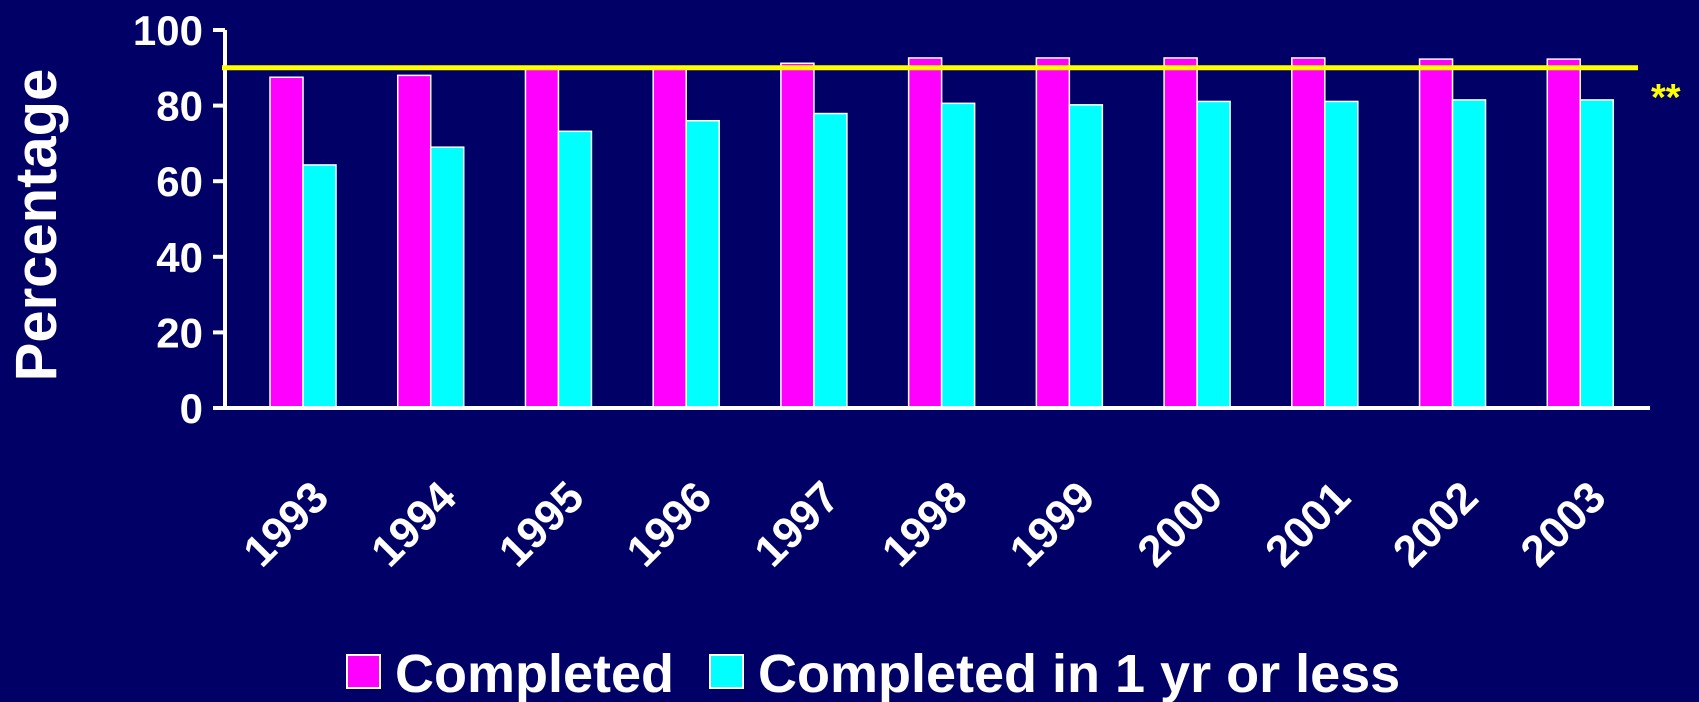 This screenshot has width=1699, height=702. What do you see at coordinates (179, 332) in the screenshot?
I see `y-tick-label: 20` at bounding box center [179, 332].